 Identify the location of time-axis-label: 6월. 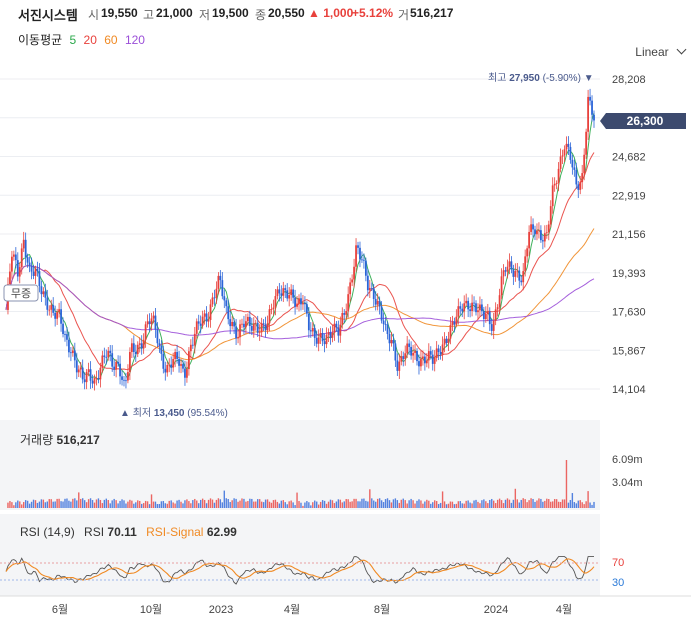
(60, 609).